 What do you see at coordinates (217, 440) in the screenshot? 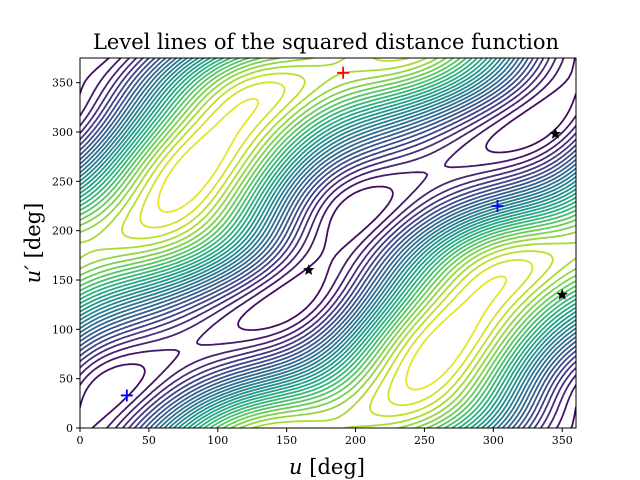
I see `x-tick-label: 100` at bounding box center [217, 440].